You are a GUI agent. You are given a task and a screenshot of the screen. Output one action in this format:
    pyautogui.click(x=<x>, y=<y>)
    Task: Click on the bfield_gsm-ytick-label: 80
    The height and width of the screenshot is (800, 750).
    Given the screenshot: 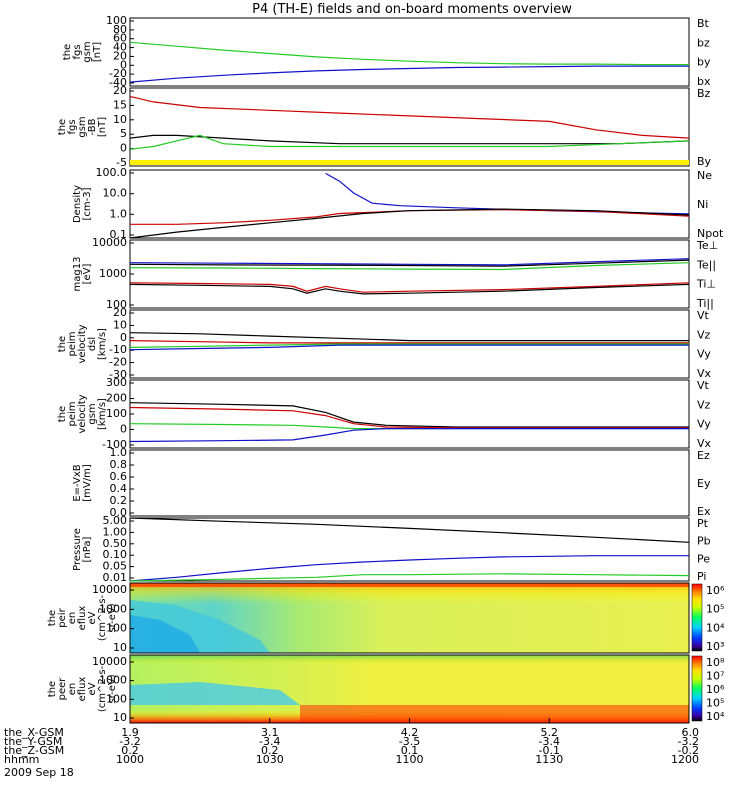 What is the action you would take?
    pyautogui.click(x=120, y=29)
    